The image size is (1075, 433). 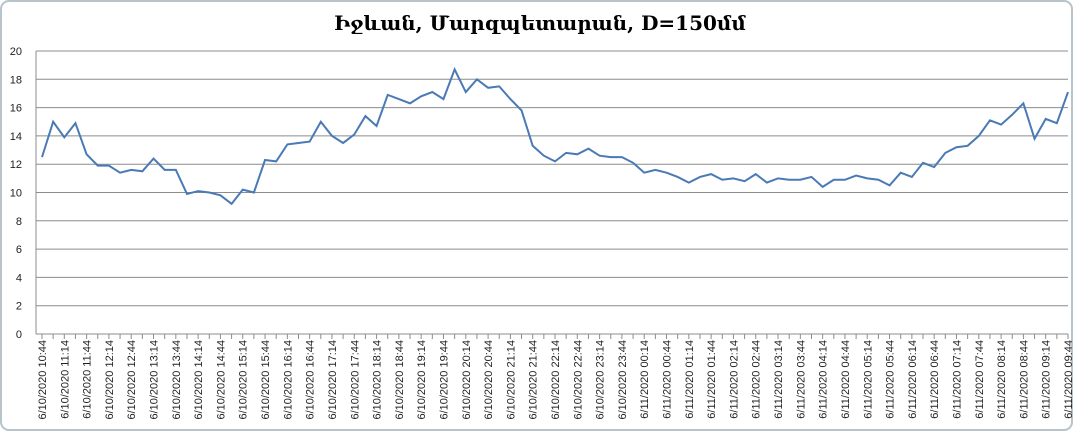 What do you see at coordinates (16, 194) in the screenshot?
I see `y-tick-label: 10` at bounding box center [16, 194].